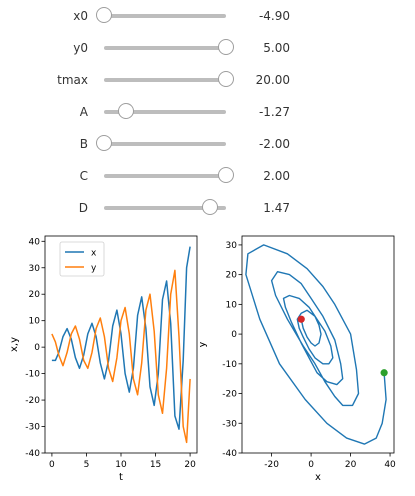 Image resolution: width=415 pixels, height=496 pixels. What do you see at coordinates (125, 111) in the screenshot?
I see `slider-handle-A` at bounding box center [125, 111].